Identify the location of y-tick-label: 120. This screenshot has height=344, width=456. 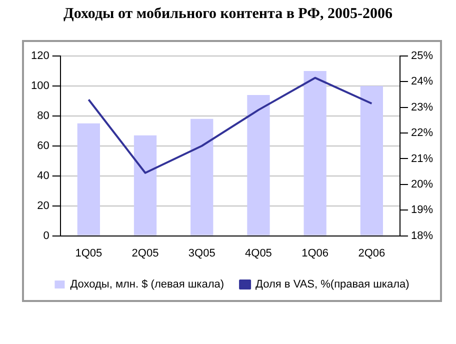
(40, 56).